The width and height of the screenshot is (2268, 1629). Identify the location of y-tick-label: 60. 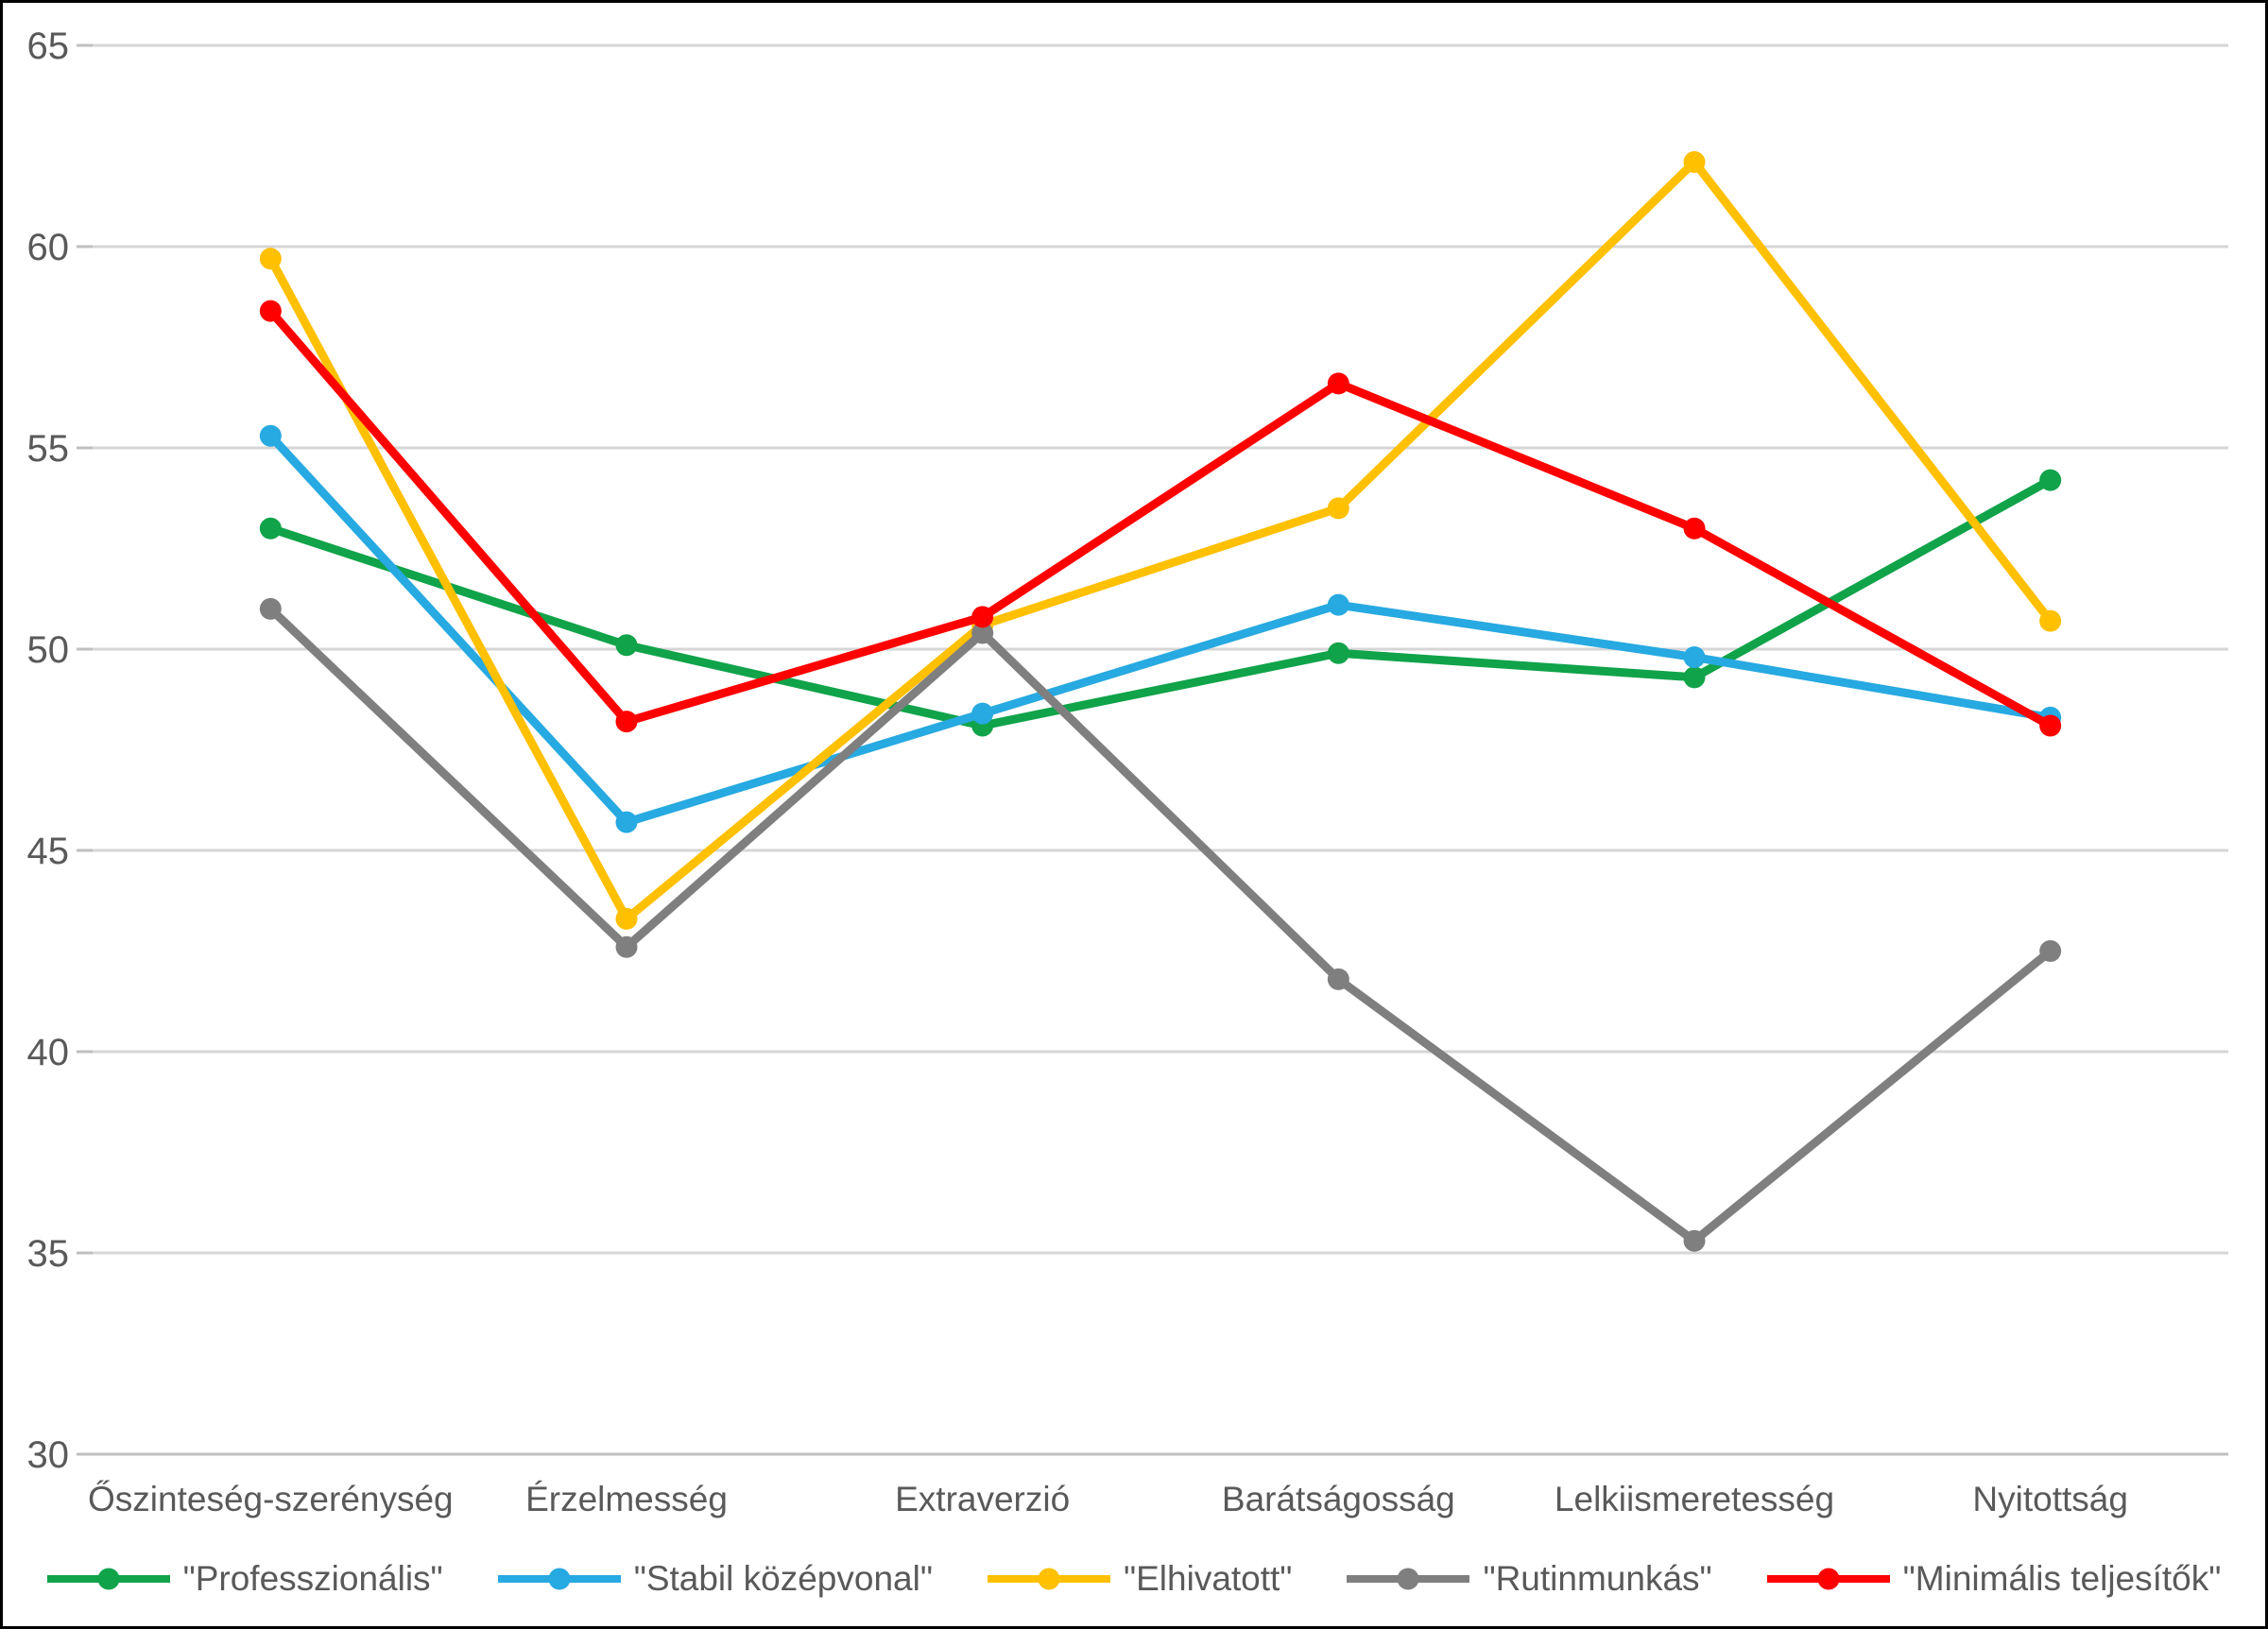
(48, 247).